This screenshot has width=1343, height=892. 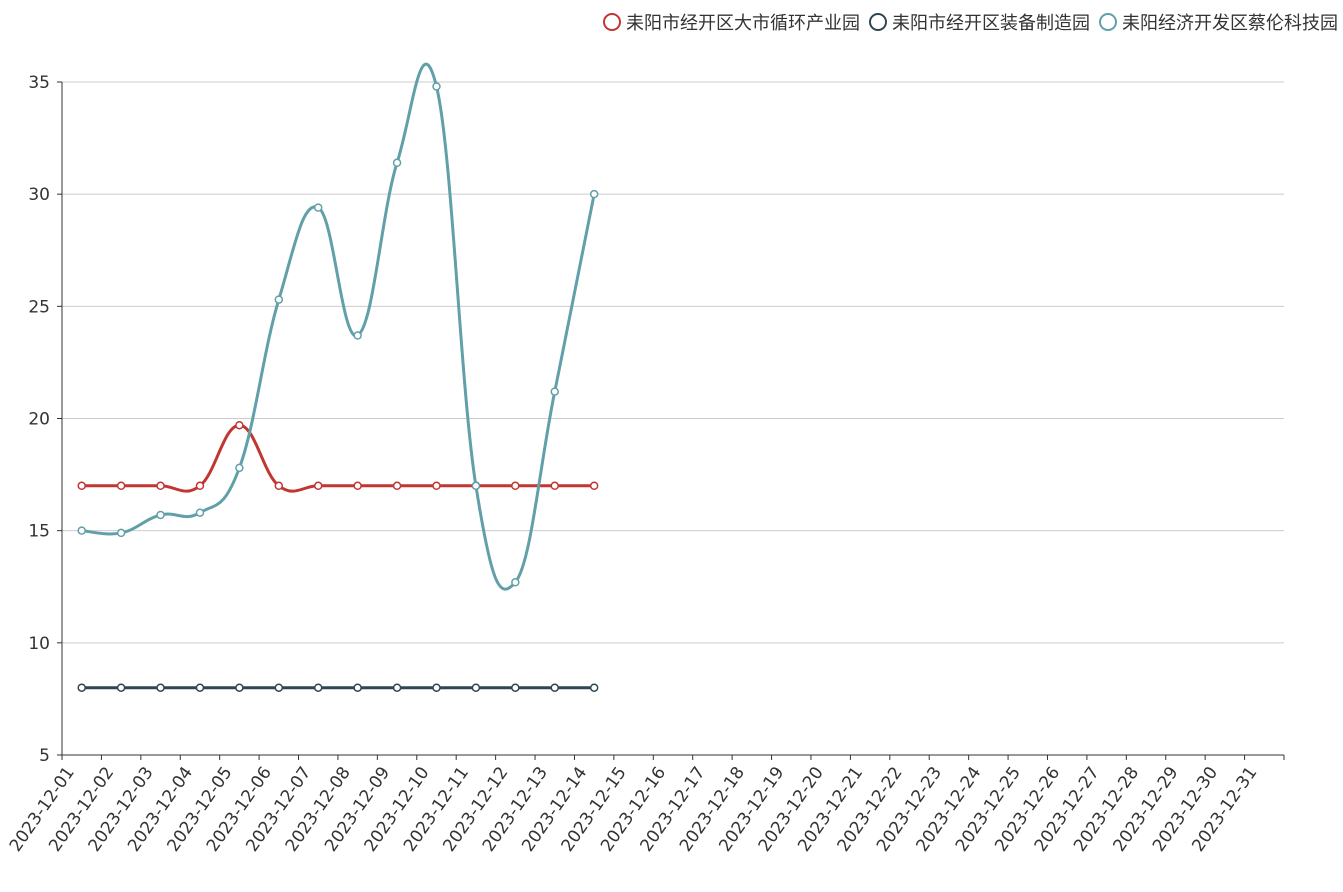 What do you see at coordinates (338, 458) in the screenshot?
I see `series-line` at bounding box center [338, 458].